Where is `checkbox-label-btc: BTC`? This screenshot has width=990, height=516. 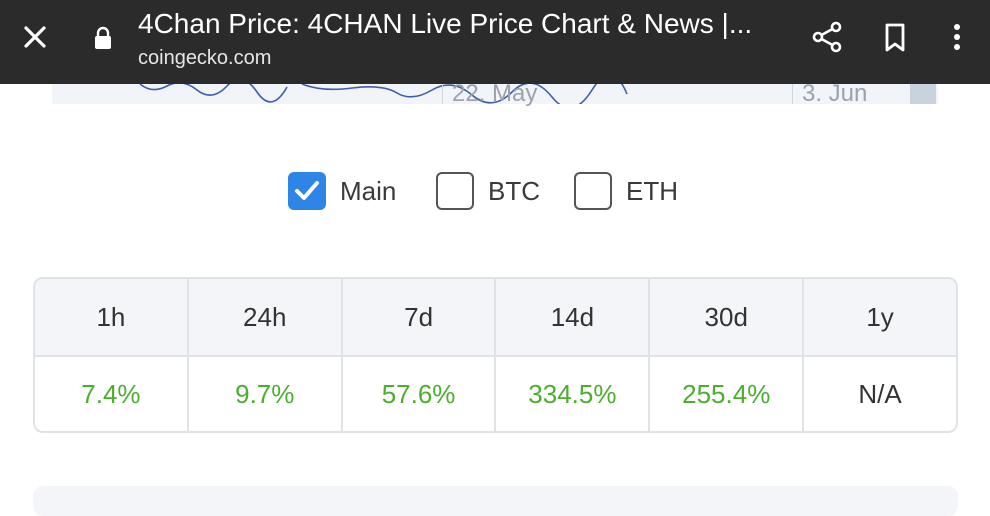 checkbox-label-btc: BTC is located at coordinates (514, 190).